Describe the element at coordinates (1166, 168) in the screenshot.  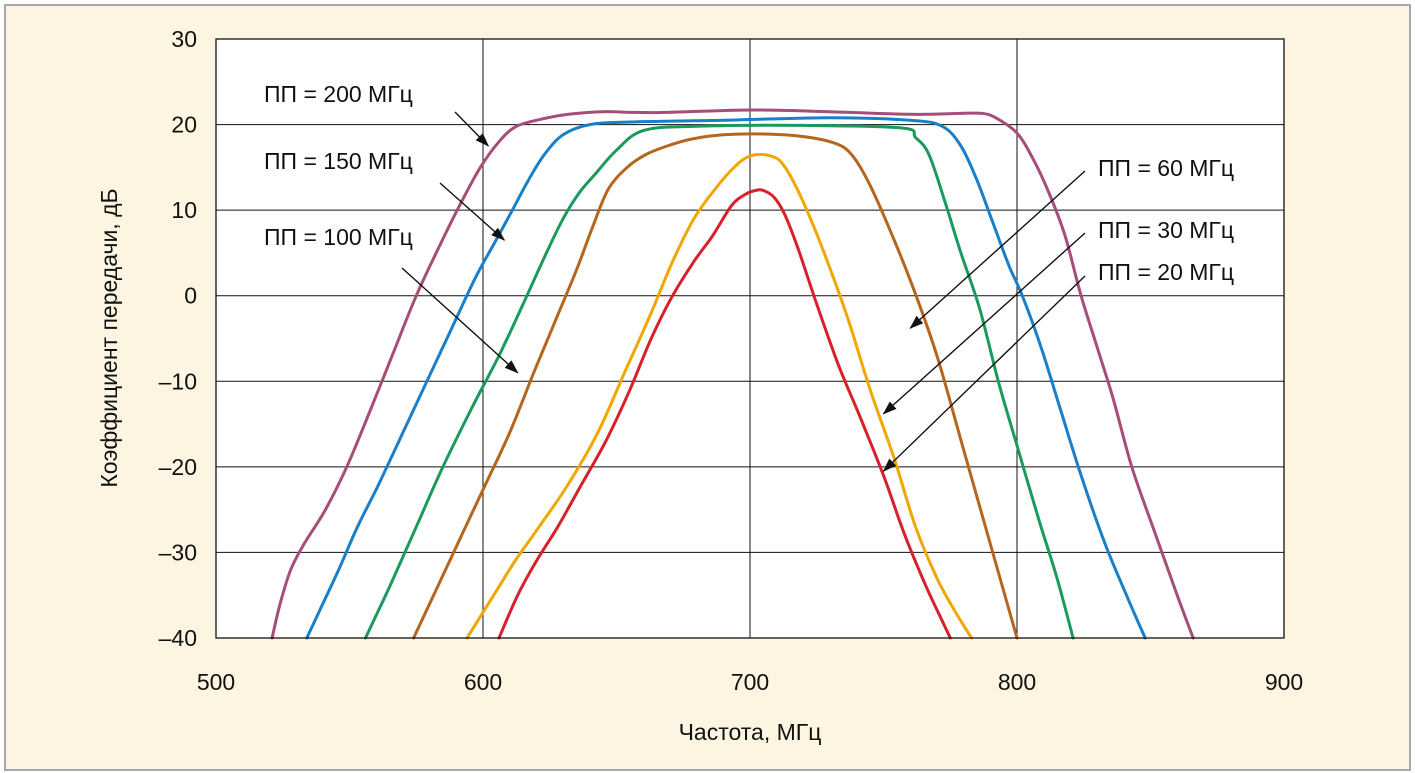
I see `annotation-label: ПП = 60 МГц` at that location.